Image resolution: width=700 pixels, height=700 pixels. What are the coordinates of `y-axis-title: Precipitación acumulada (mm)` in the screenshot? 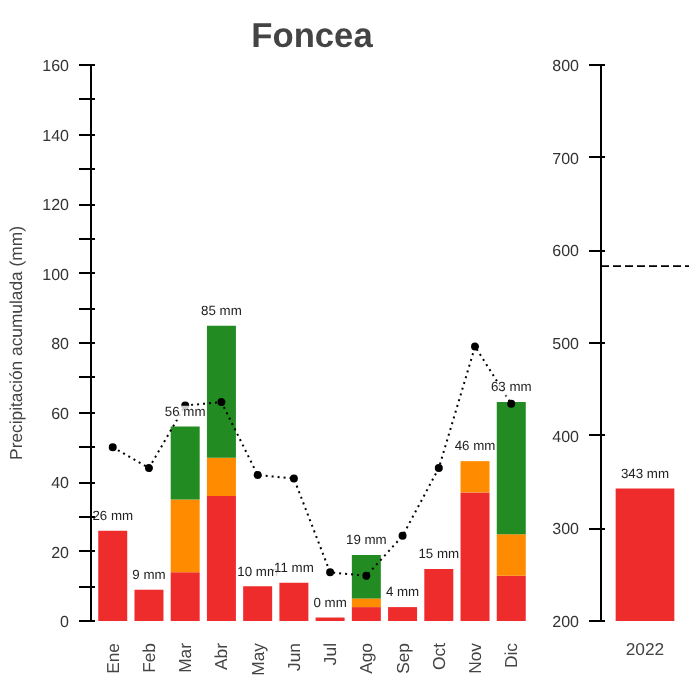 It's located at (16, 342).